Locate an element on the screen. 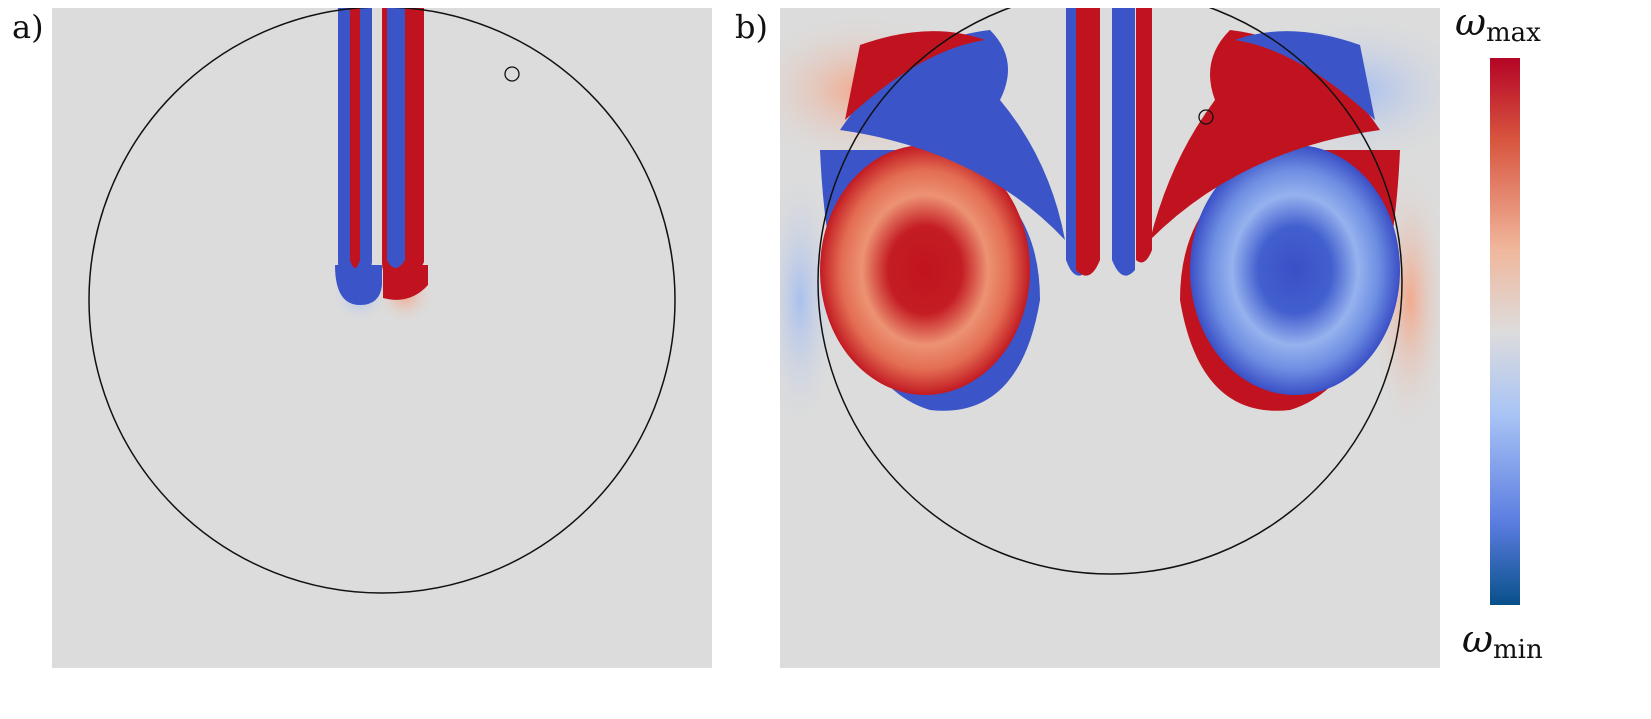  halo is located at coordinates (810, 300).